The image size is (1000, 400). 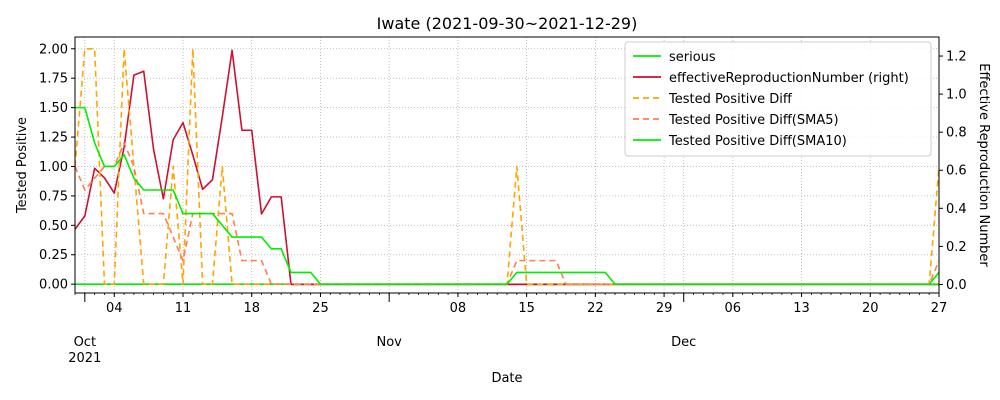 I want to click on left-y-tick-label: 2.00, so click(x=53, y=49).